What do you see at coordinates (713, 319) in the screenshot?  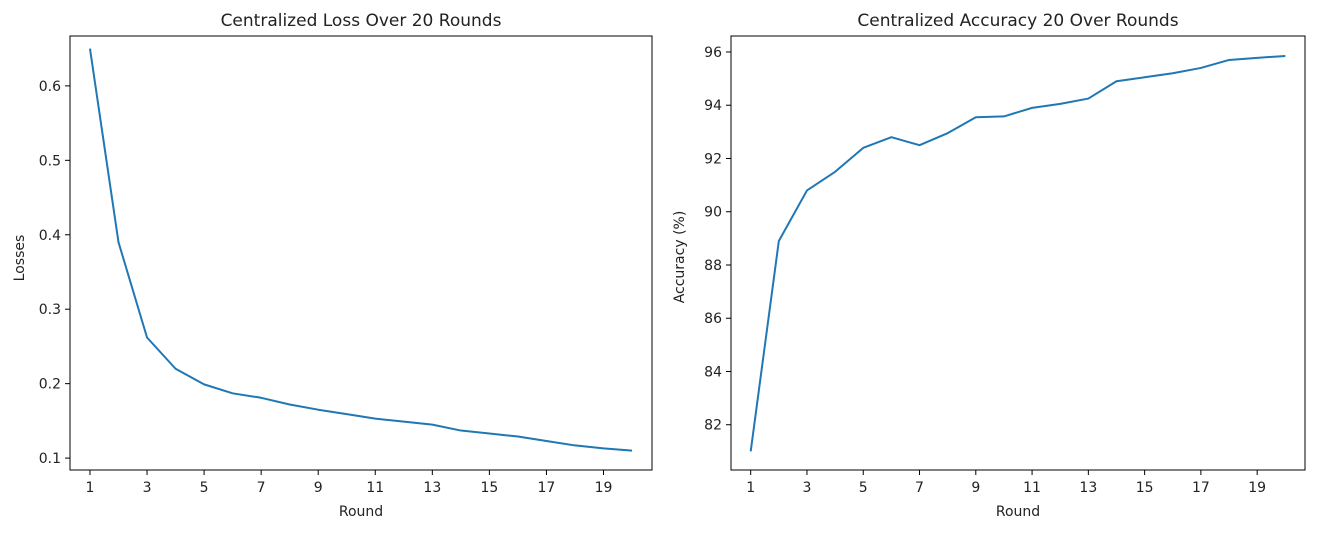 I see `y-tick-label: 86` at bounding box center [713, 319].